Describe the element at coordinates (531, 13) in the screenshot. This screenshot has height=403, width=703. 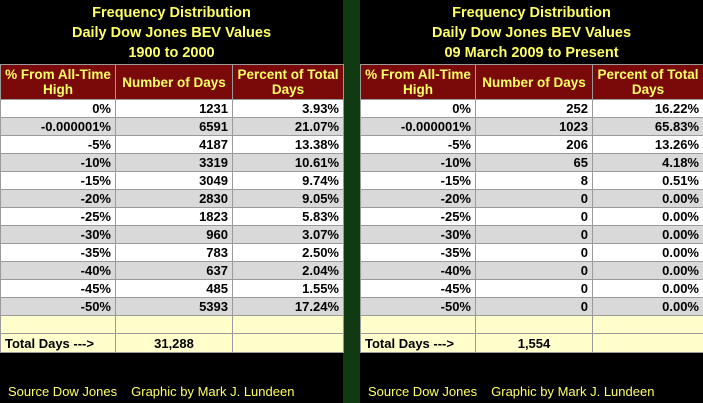
I see `right-title-line-1: Frequency Distribution` at that location.